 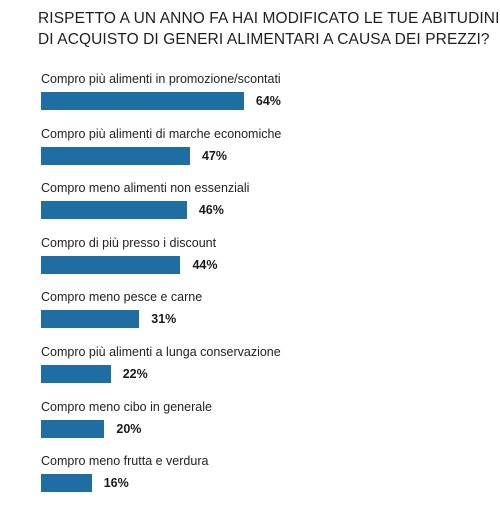 What do you see at coordinates (126, 406) in the screenshot?
I see `bar-category-label: Compro meno cibo in generale` at bounding box center [126, 406].